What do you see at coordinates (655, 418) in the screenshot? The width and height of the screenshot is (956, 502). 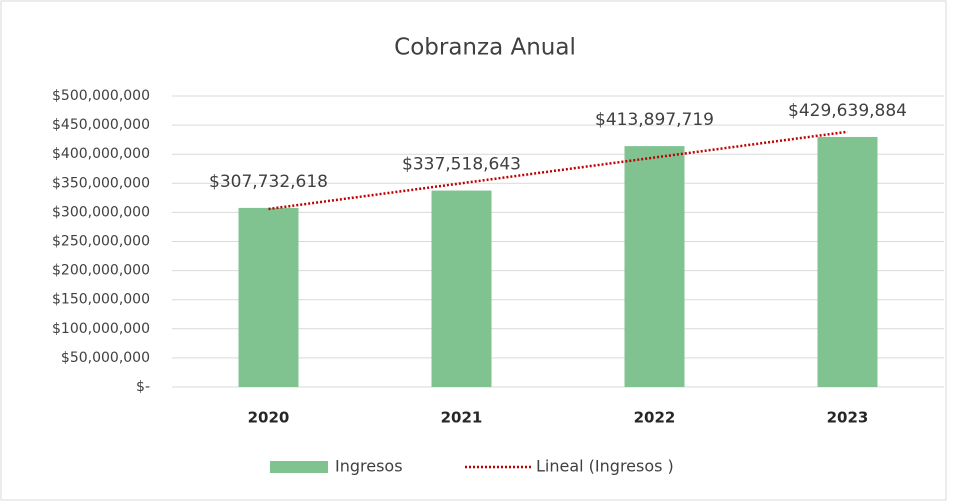 I see `x-tick-label: 2022` at bounding box center [655, 418].